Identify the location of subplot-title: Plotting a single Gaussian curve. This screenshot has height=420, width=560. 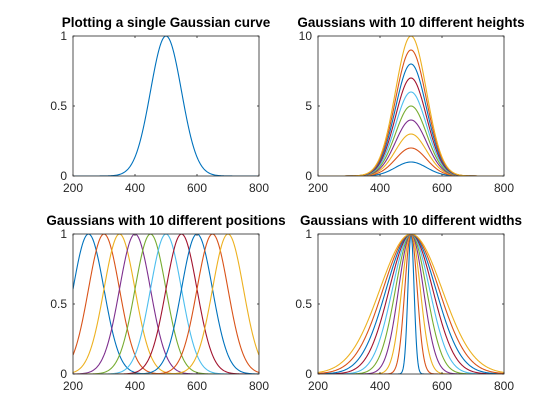
(166, 22).